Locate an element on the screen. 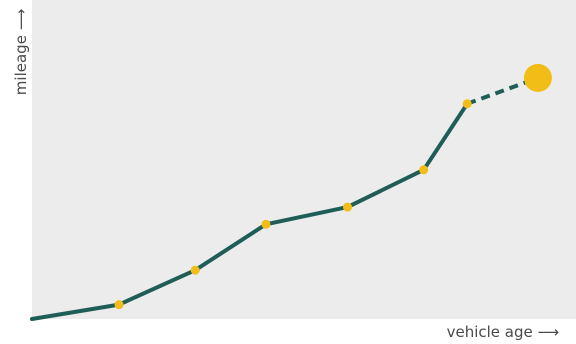 The width and height of the screenshot is (576, 344). y-axis-label: mileage ⟶ is located at coordinates (21, 52).